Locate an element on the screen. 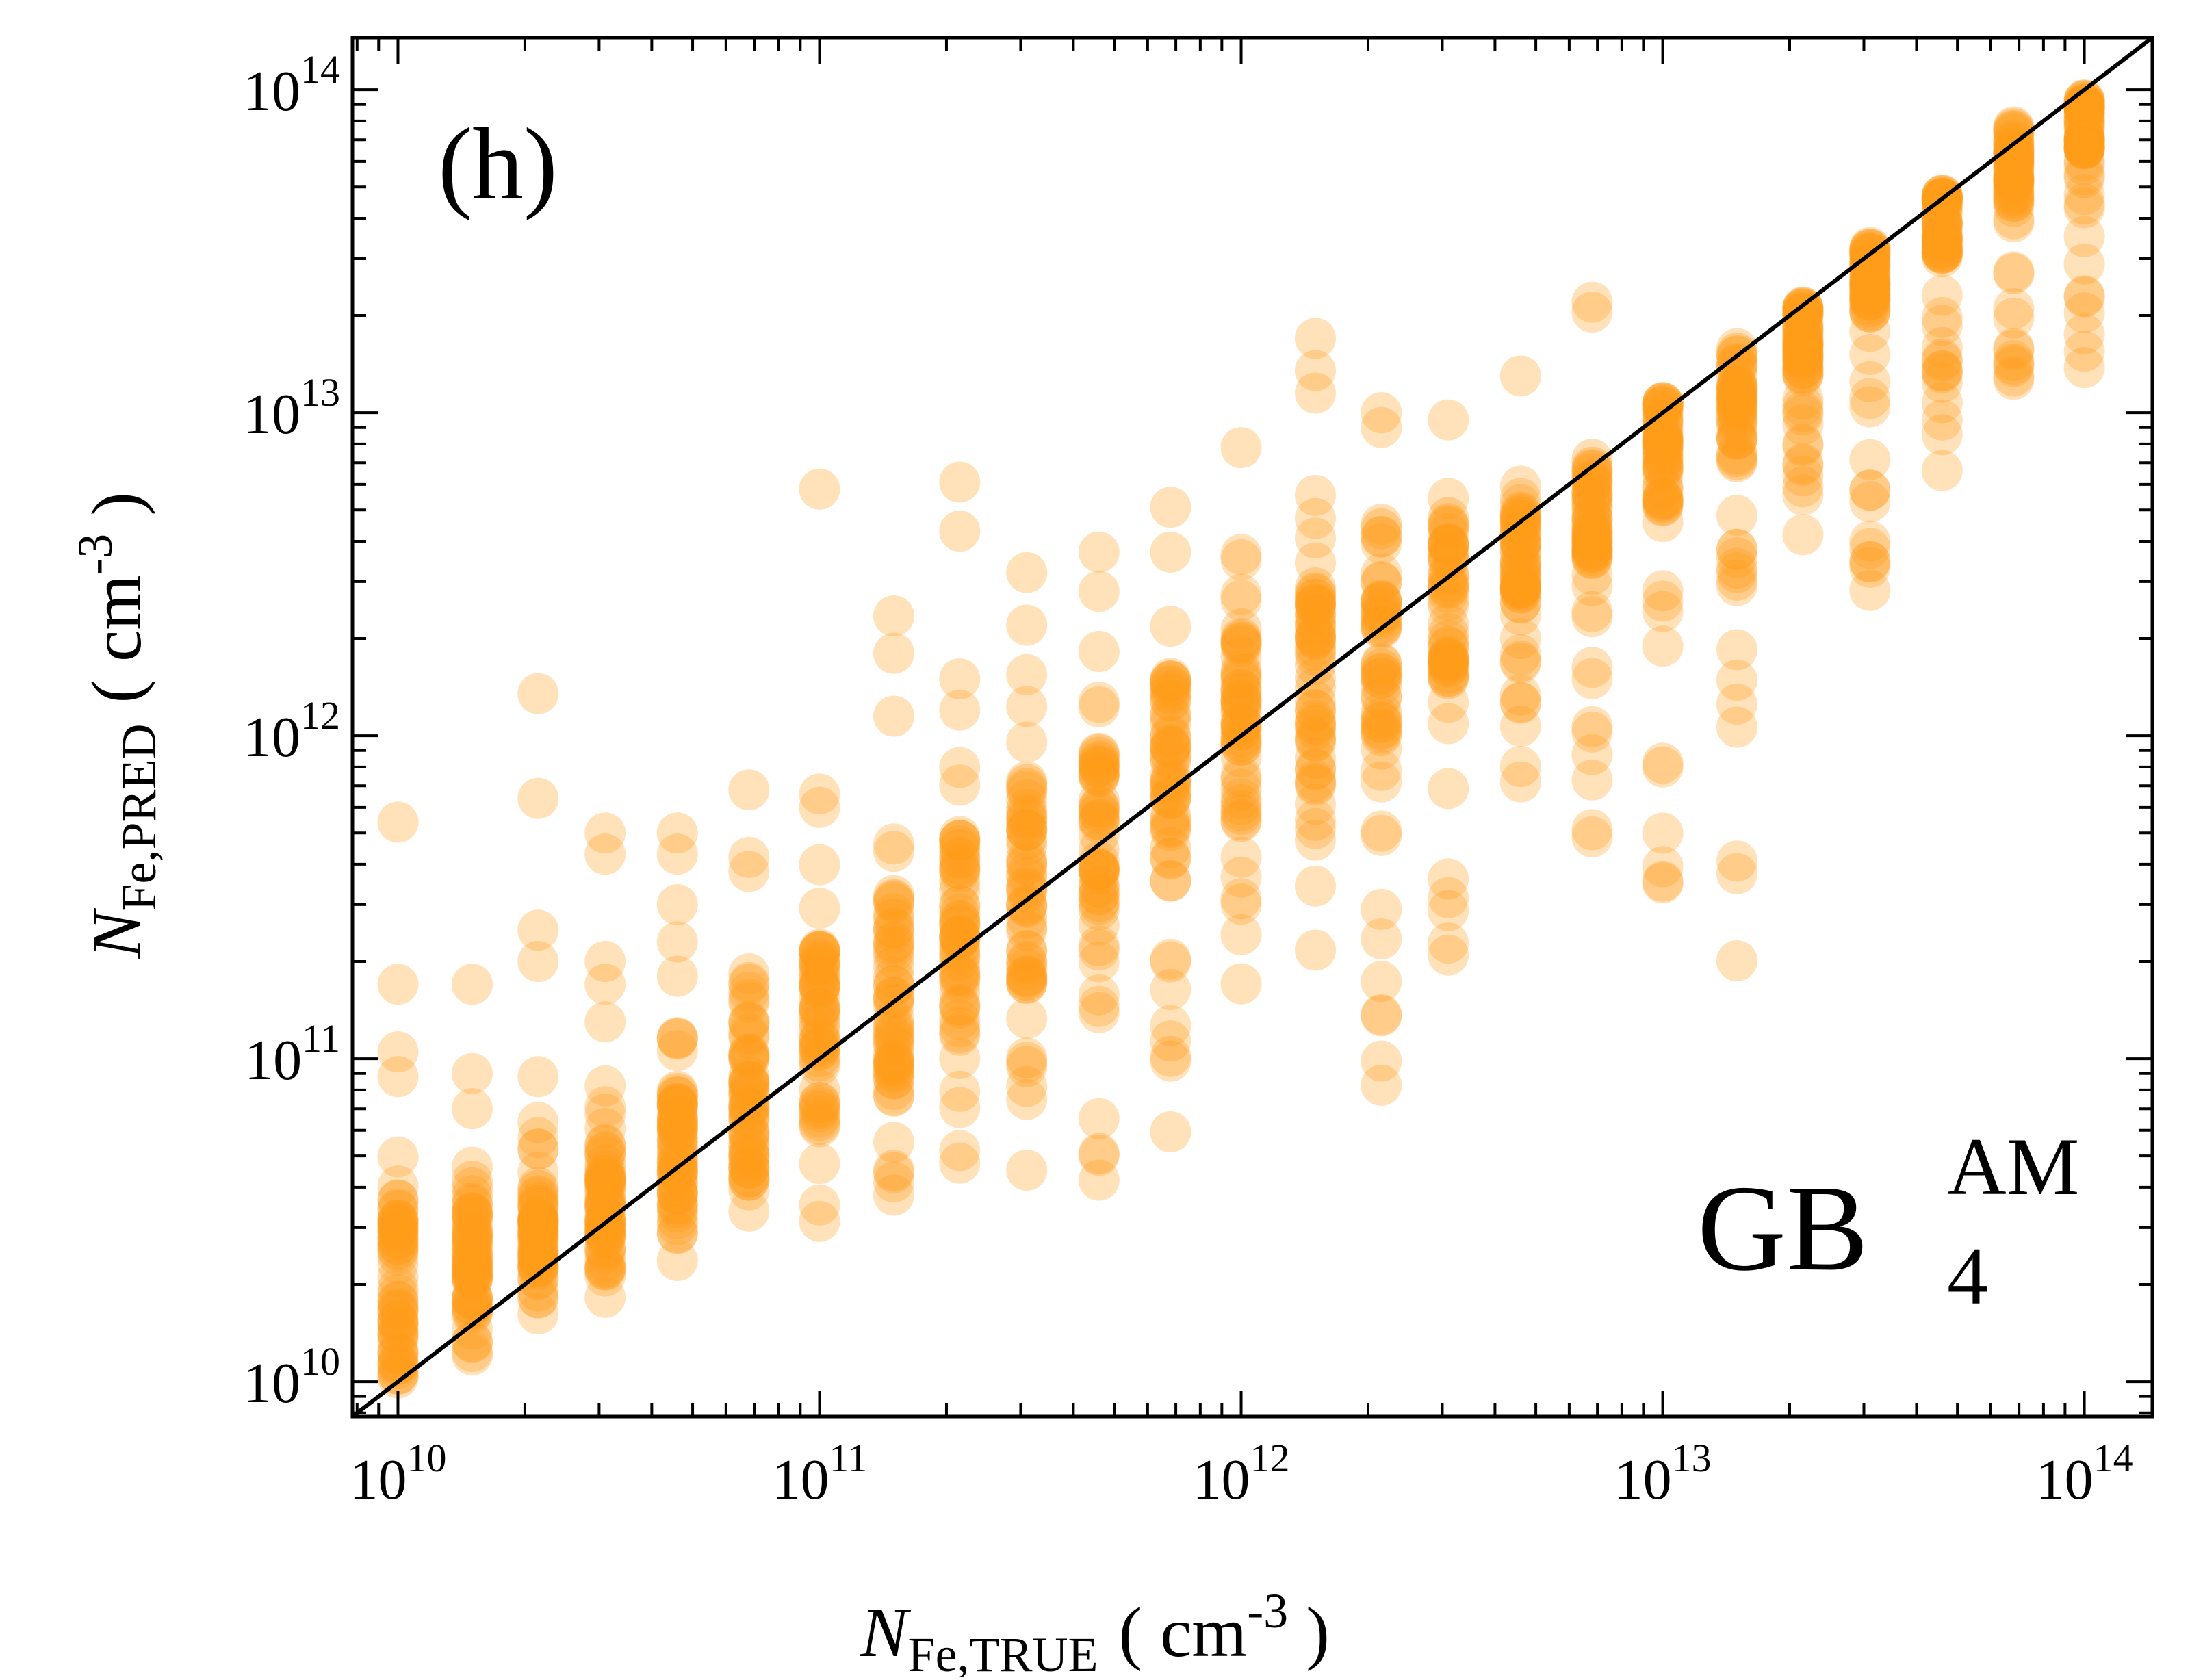 The image size is (2190, 1680). x-axis-title: NFe,TRUE ( cm-3 ) is located at coordinates (1095, 1632).